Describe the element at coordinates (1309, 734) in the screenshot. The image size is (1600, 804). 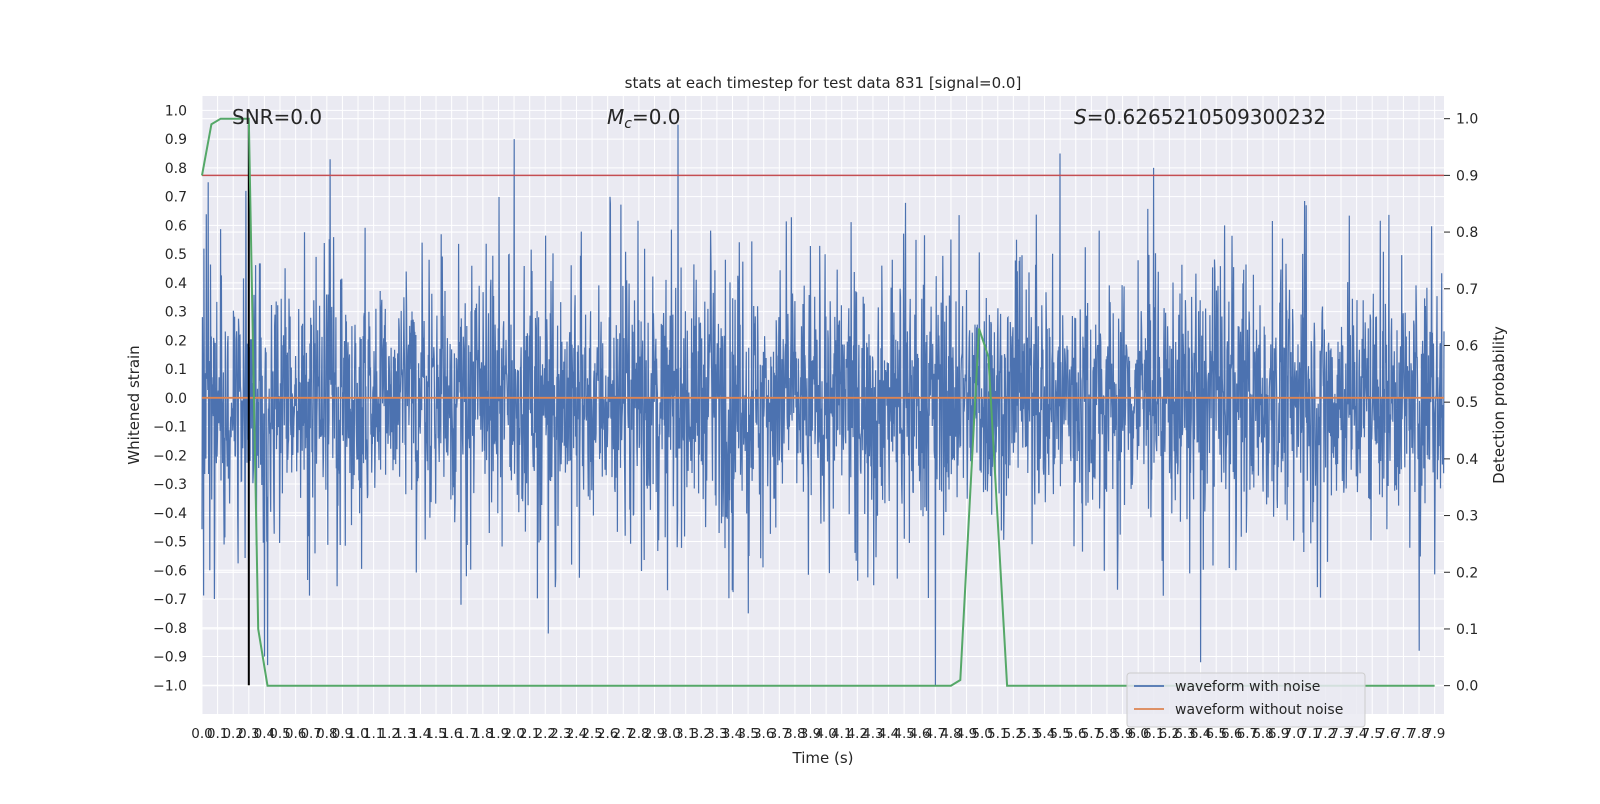
I see `x-tick-label: 7.1` at that location.